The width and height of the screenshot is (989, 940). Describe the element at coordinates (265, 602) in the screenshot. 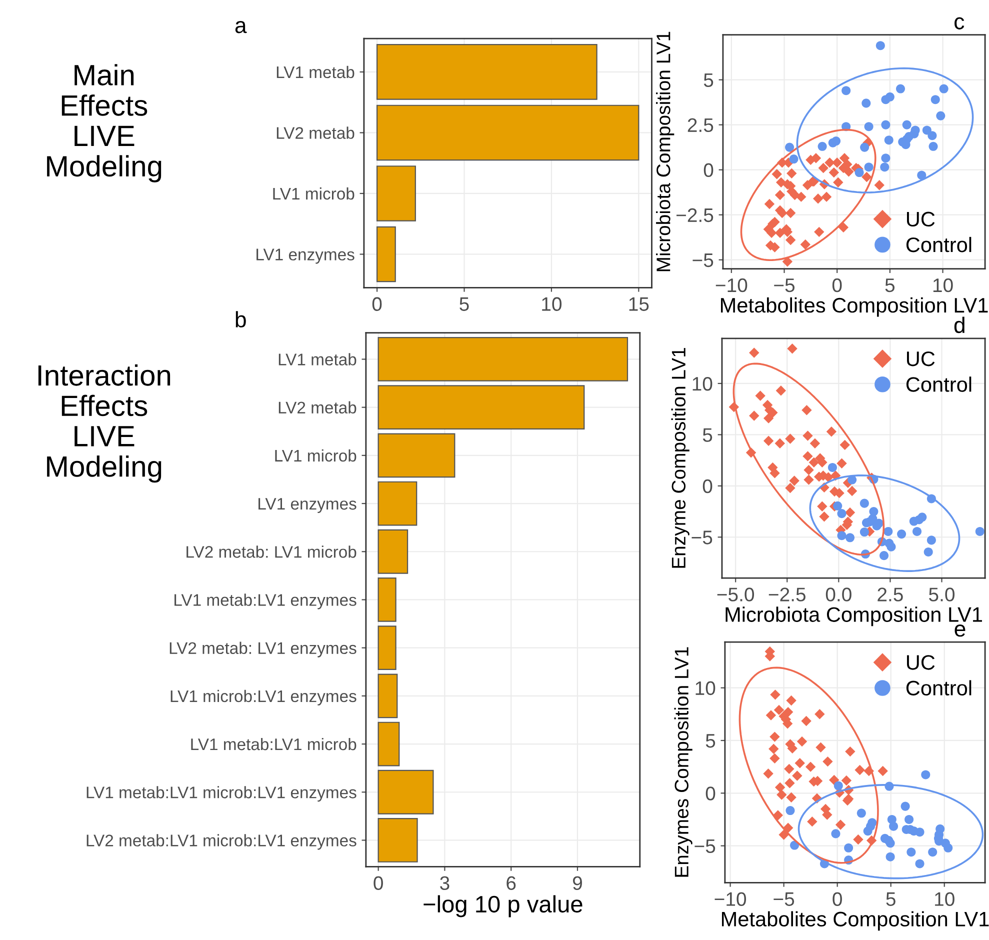

I see `y-tick-label: LV1 metab:LV1 enzymes` at that location.